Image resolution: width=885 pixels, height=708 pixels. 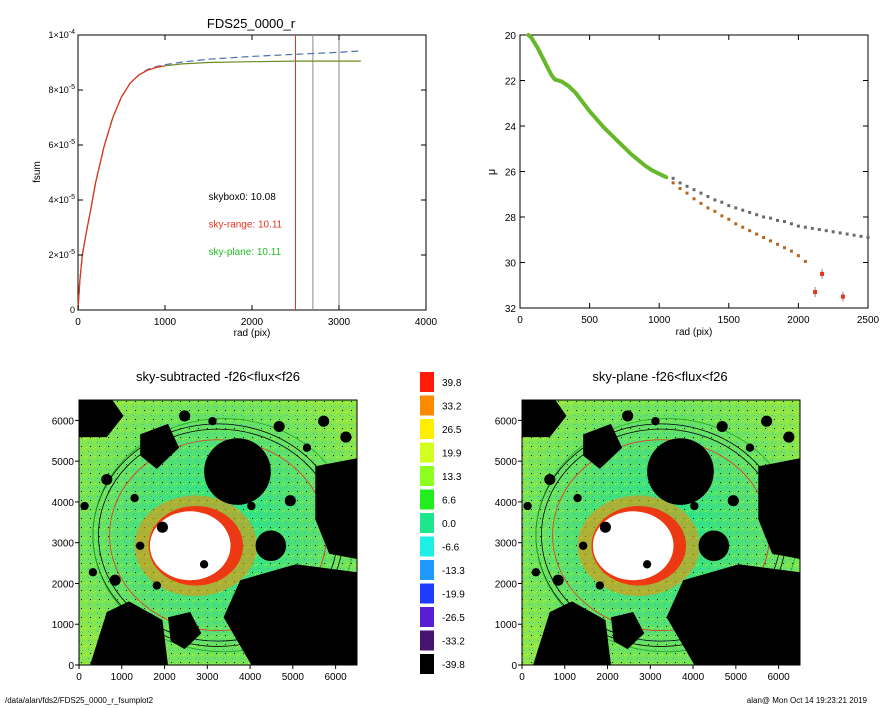 I want to click on y-tick-label: 22, so click(x=511, y=82).